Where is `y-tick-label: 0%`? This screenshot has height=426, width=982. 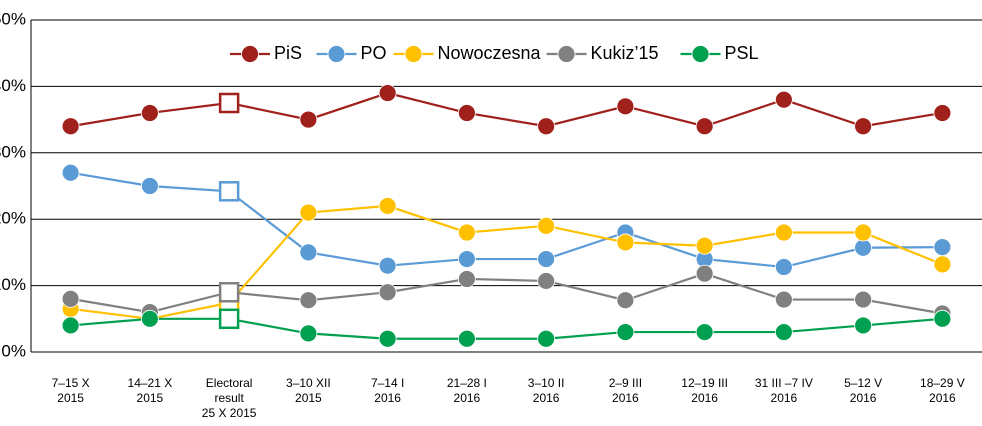
y-tick-label: 0% is located at coordinates (13, 350).